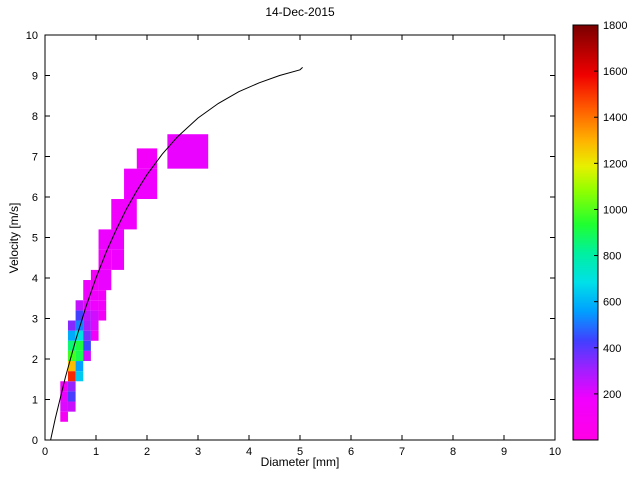 This screenshot has height=480, width=640. Describe the element at coordinates (35, 360) in the screenshot. I see `y-tick-label: 2` at that location.